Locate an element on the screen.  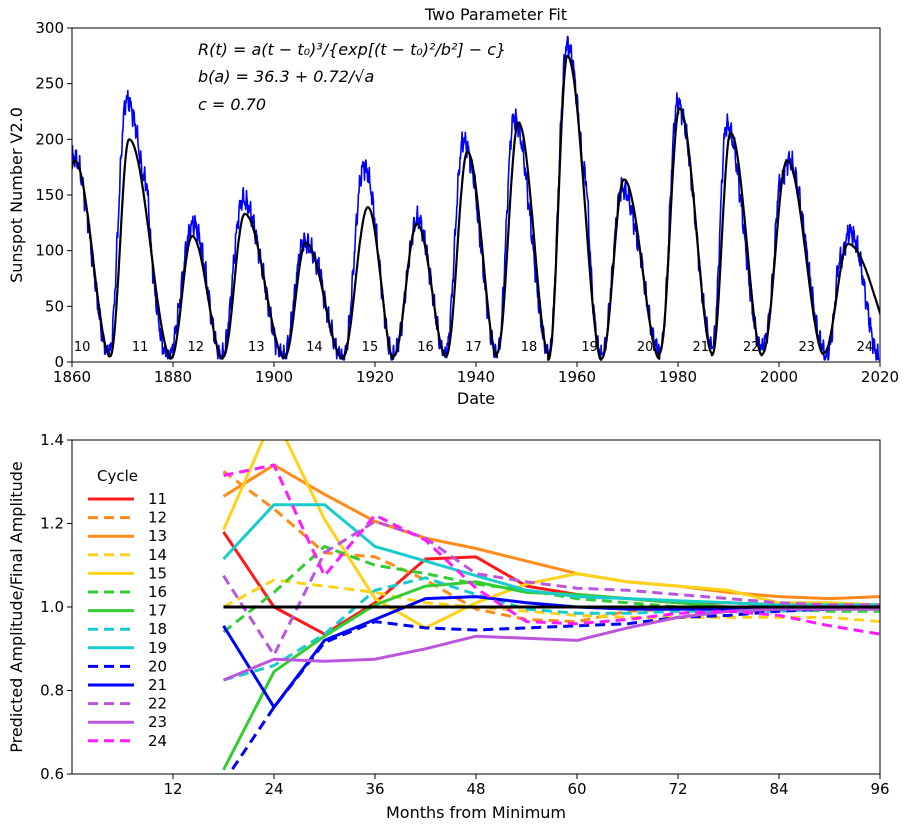
equation-c: c = 0.70 is located at coordinates (232, 104).